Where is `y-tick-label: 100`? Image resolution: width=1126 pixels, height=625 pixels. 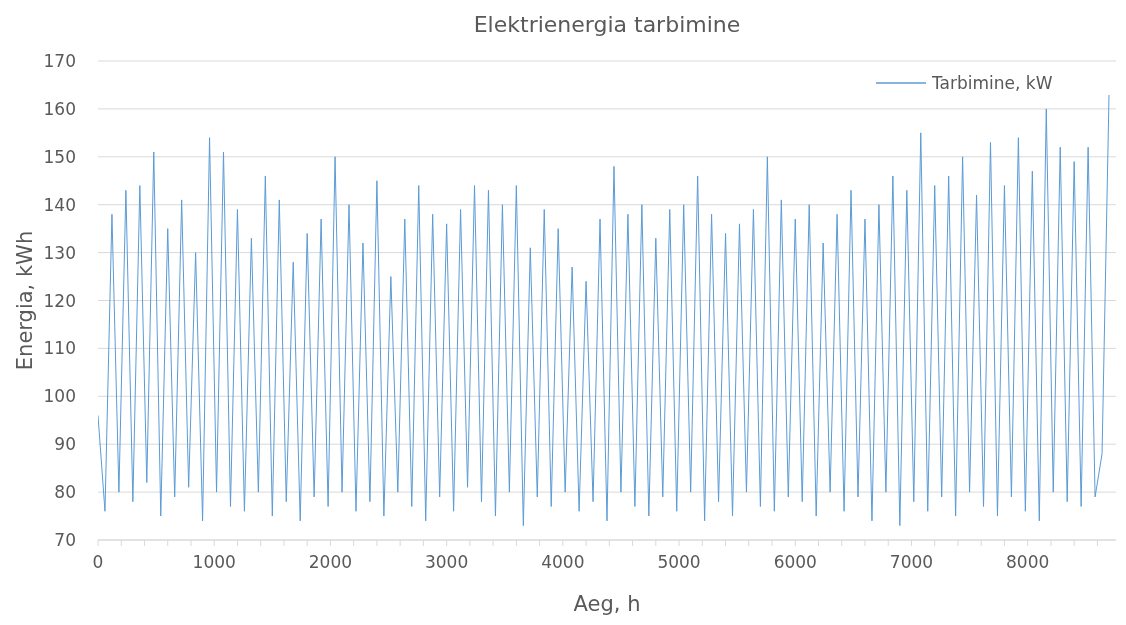 y-tick-label: 100 is located at coordinates (59, 396).